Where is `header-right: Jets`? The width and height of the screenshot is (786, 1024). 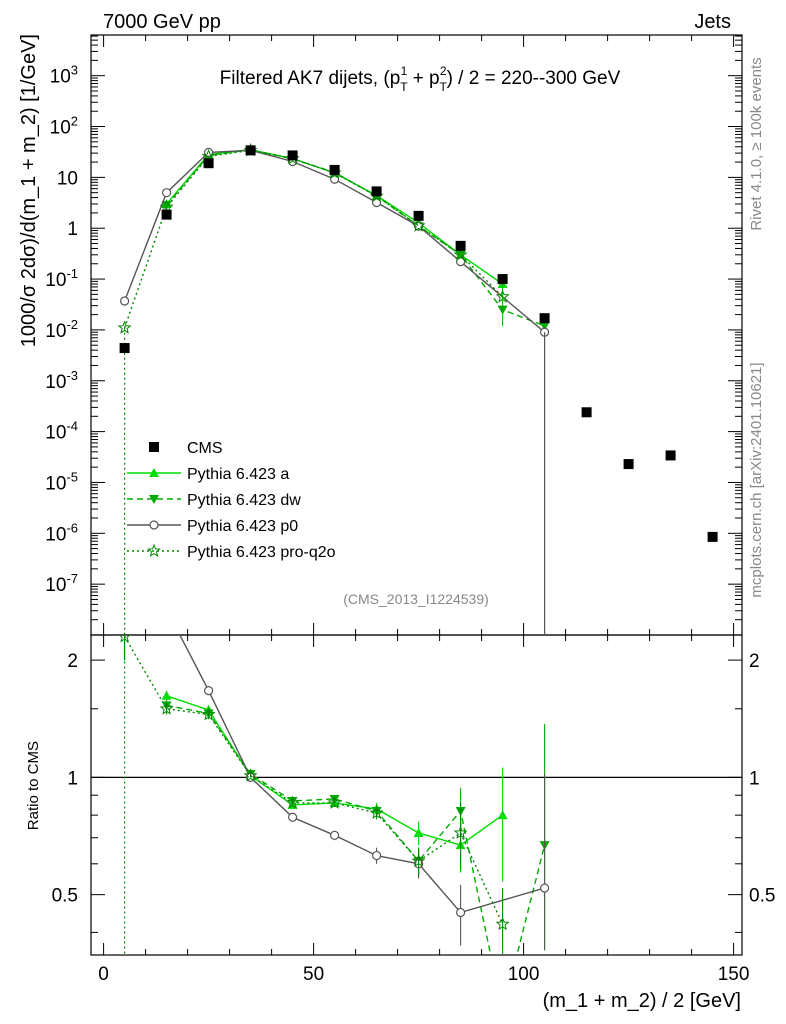
header-right: Jets is located at coordinates (712, 22).